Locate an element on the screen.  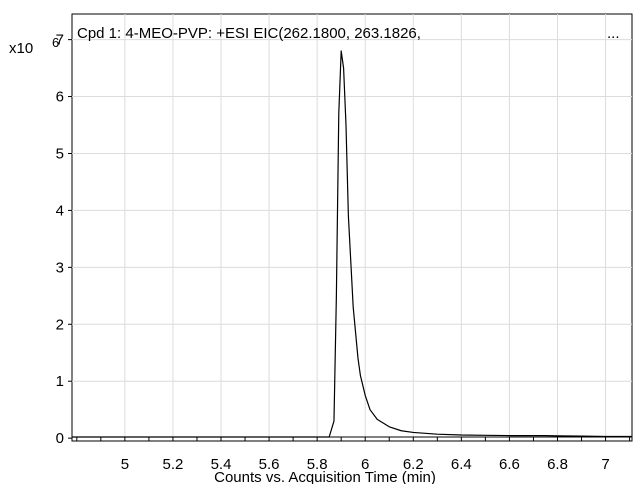
x-tick-label-5: 6 is located at coordinates (365, 464).